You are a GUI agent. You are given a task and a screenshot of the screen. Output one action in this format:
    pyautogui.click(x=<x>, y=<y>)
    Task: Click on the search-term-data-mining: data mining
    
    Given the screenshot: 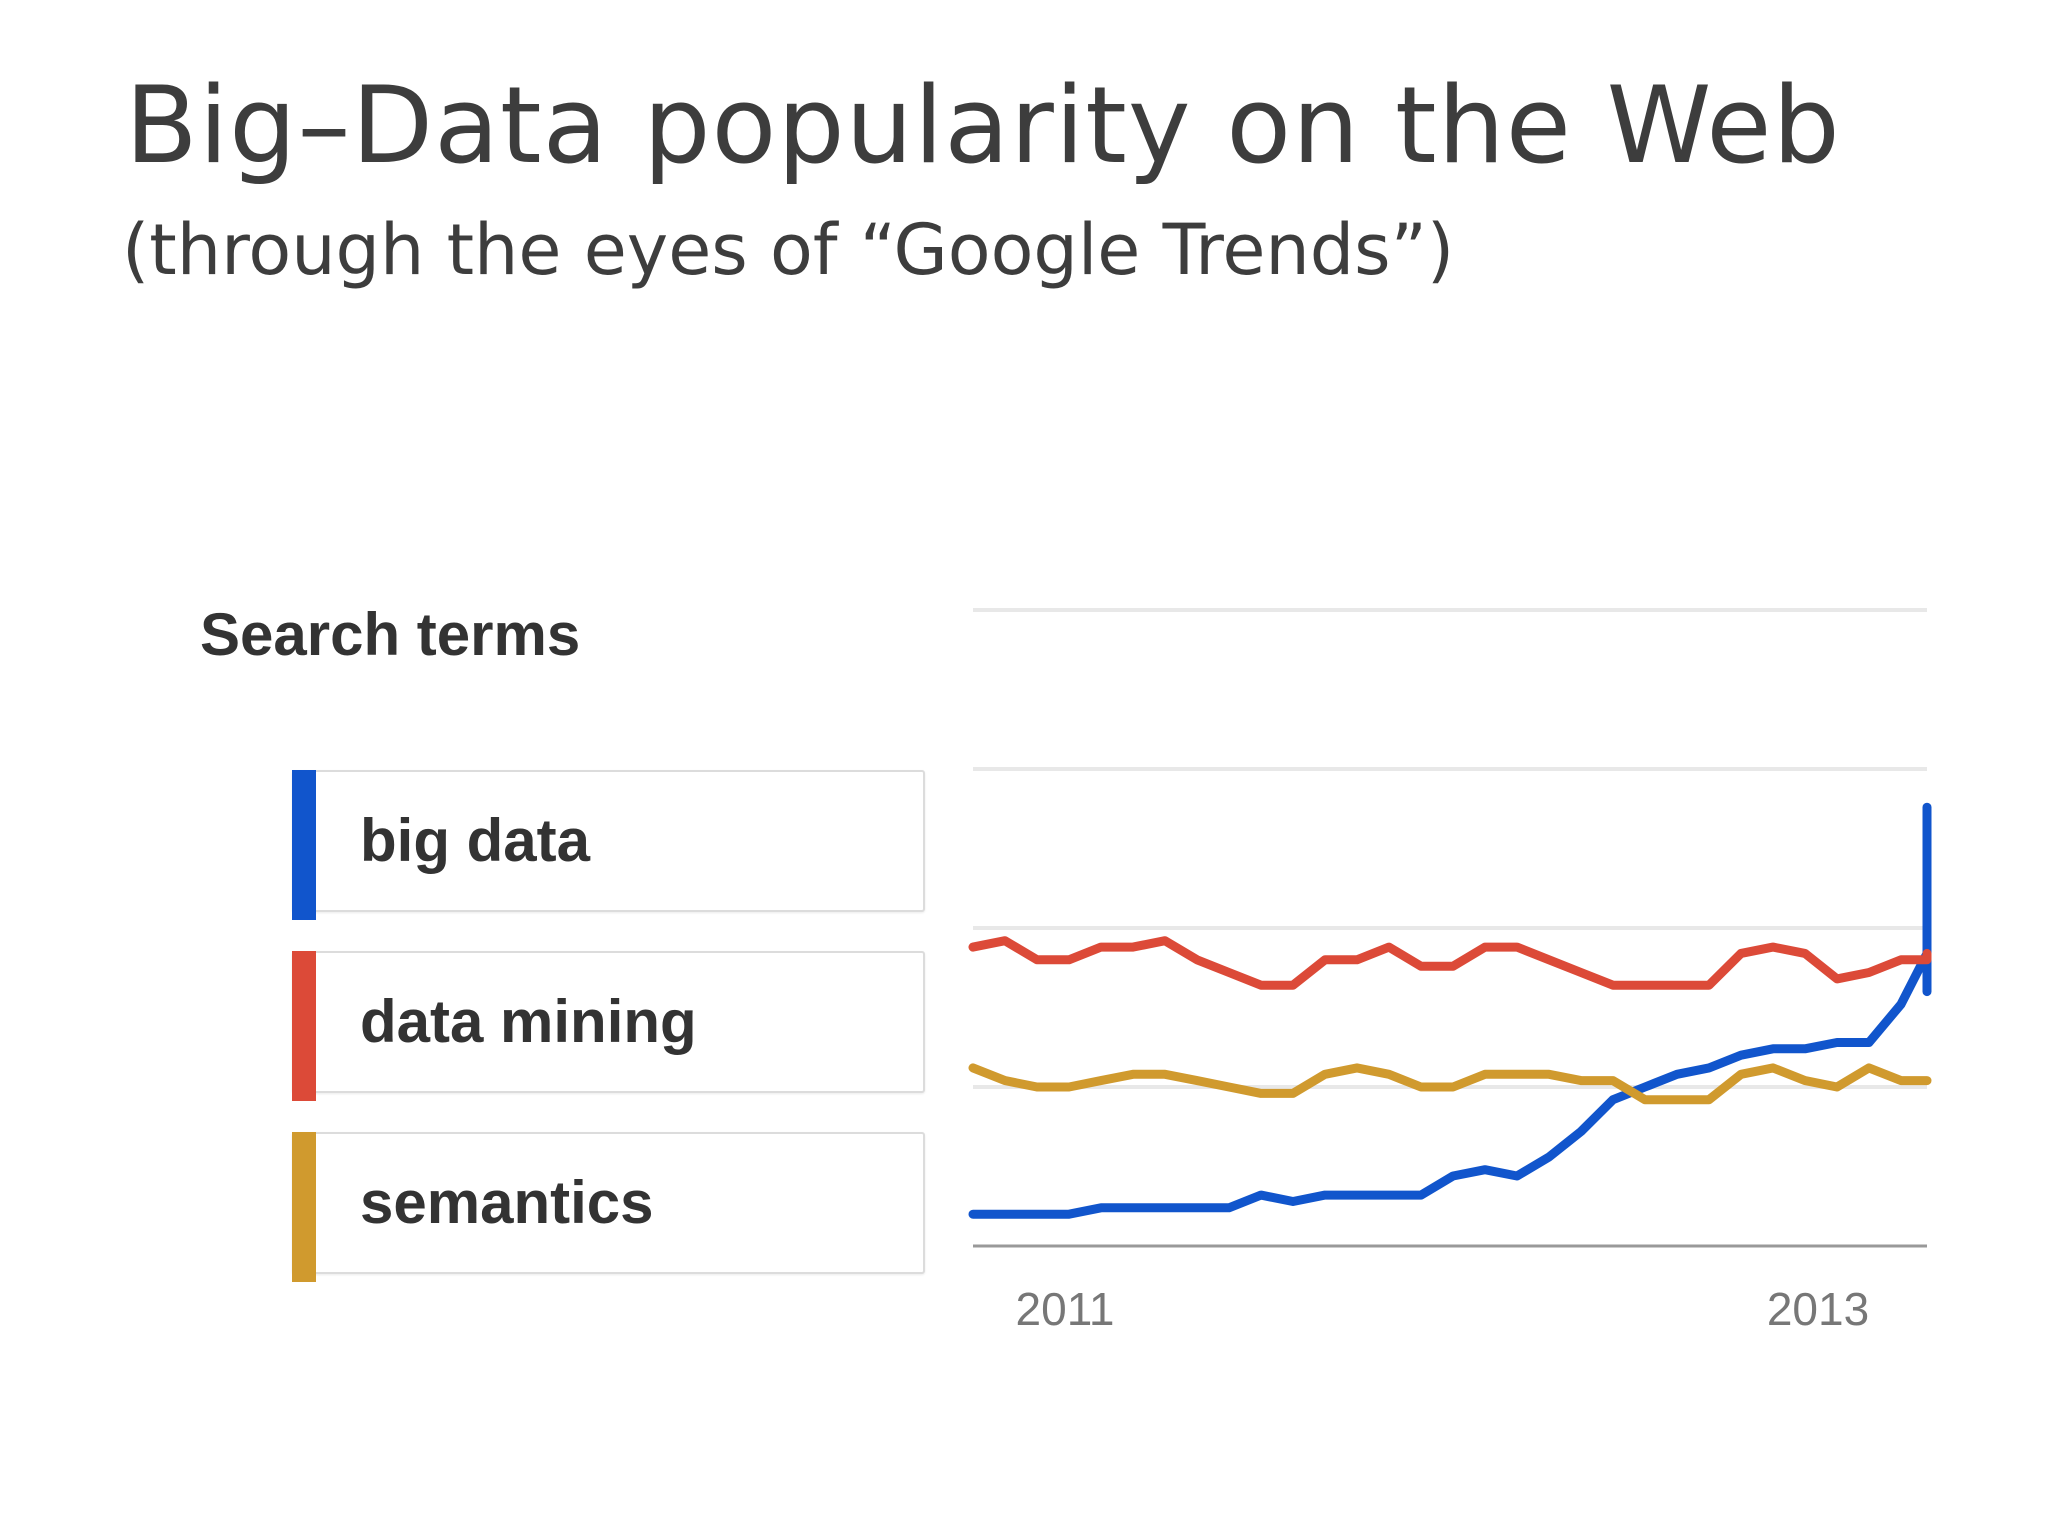 What is the action you would take?
    pyautogui.click(x=608, y=1026)
    